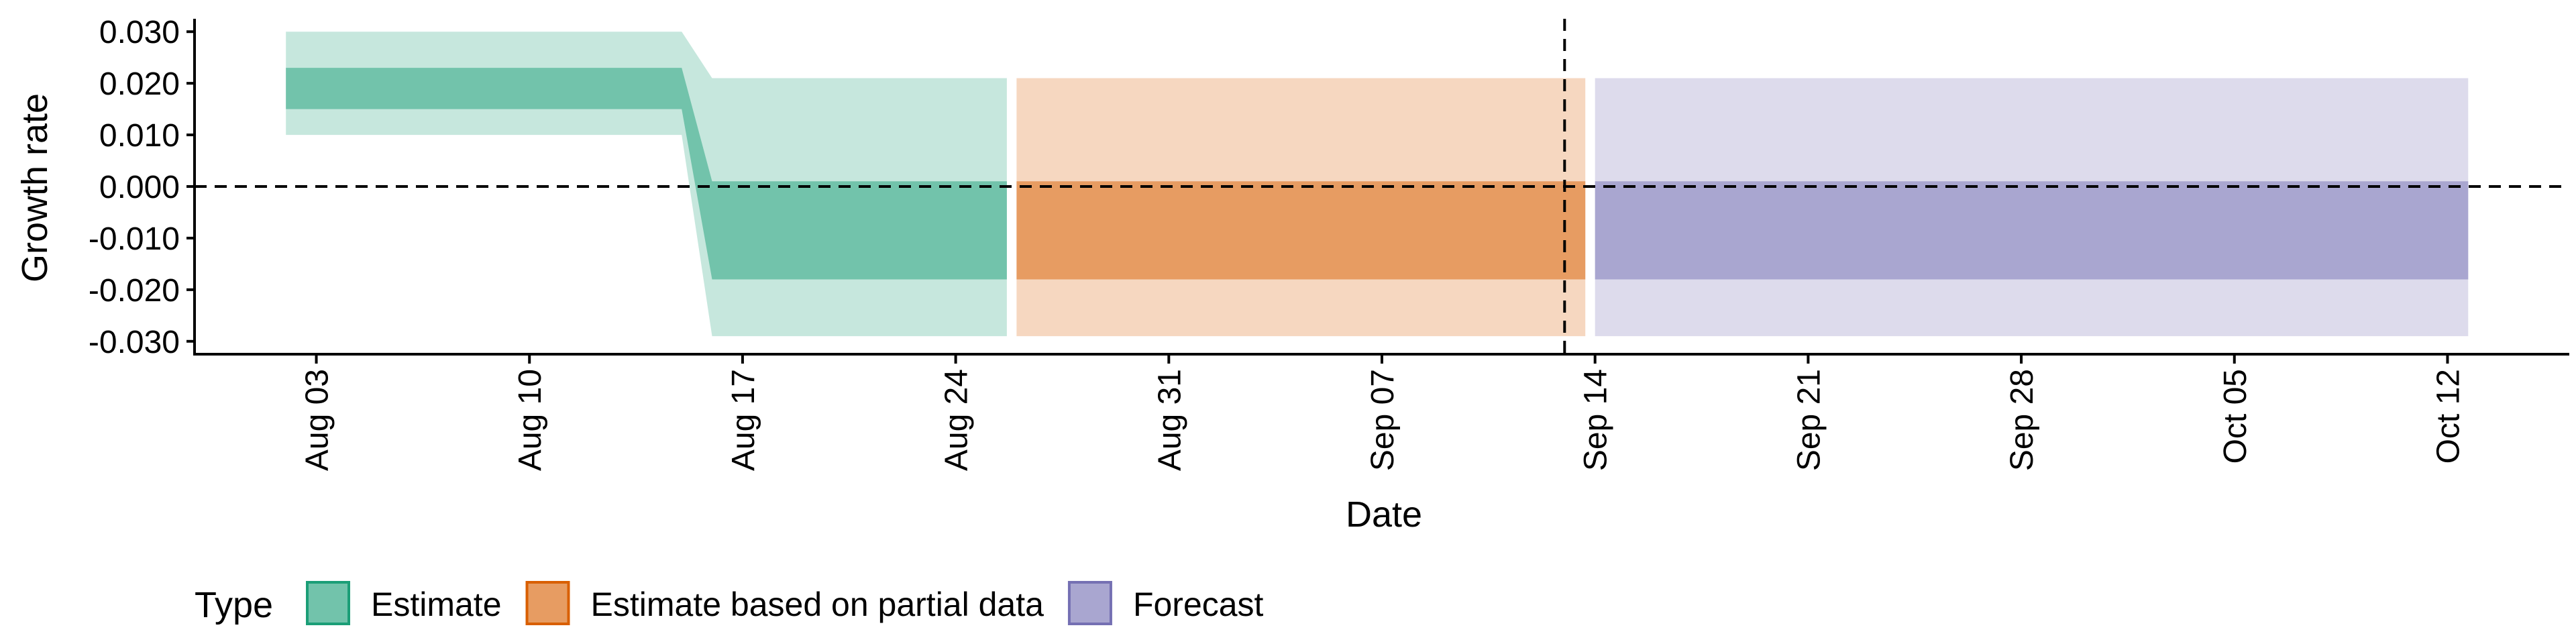  Describe the element at coordinates (2448, 416) in the screenshot. I see `x-tick-label: Oct 12` at that location.